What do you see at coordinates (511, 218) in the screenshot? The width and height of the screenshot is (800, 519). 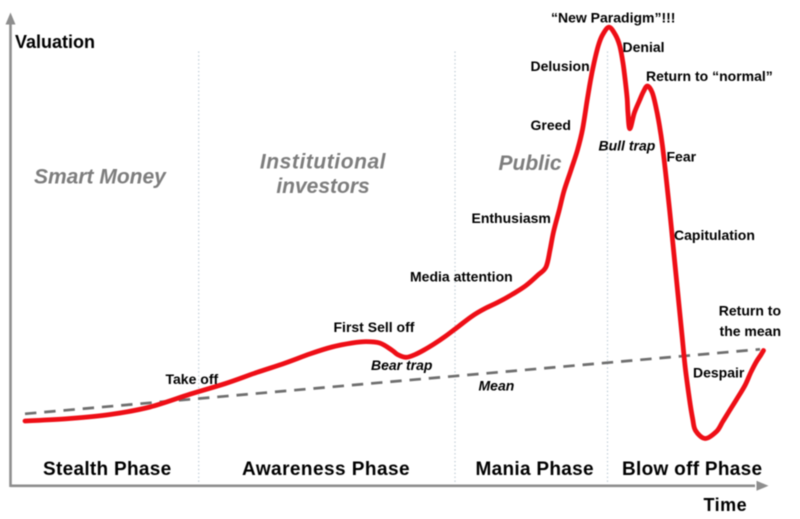 I see `svg-text: Enthusiasm` at bounding box center [511, 218].